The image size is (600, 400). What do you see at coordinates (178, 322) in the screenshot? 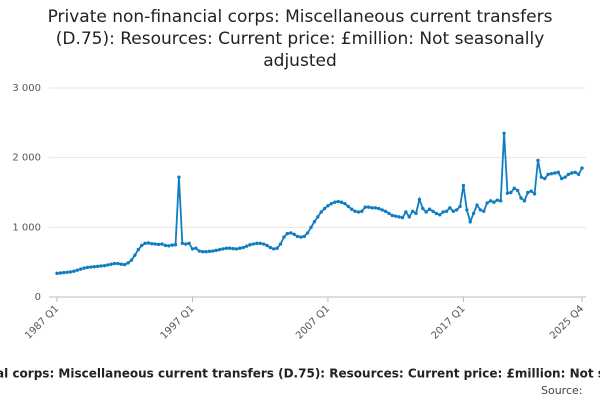
I see `x-tick-label: 1997 Q1` at bounding box center [178, 322].